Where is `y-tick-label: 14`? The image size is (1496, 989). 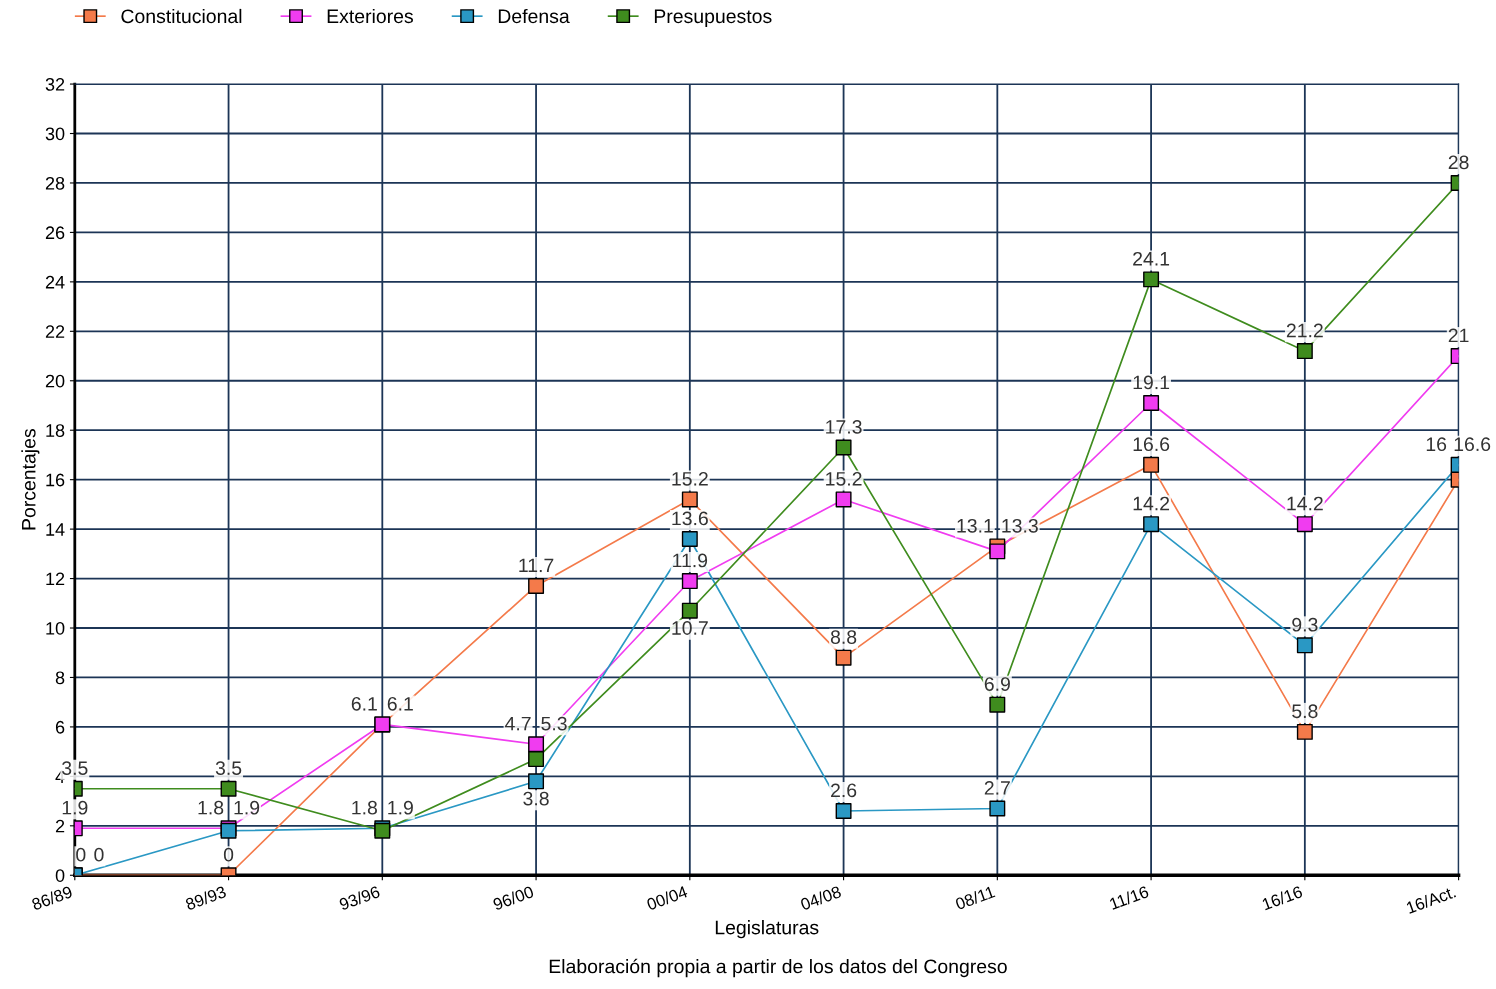 y-tick-label: 14 is located at coordinates (55, 529).